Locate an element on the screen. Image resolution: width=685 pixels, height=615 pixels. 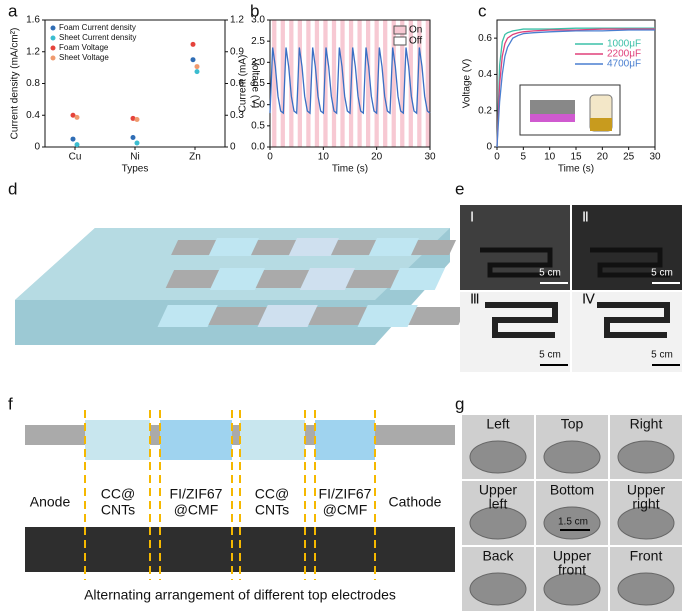
legend-label: On is located at coordinates (415, 30).